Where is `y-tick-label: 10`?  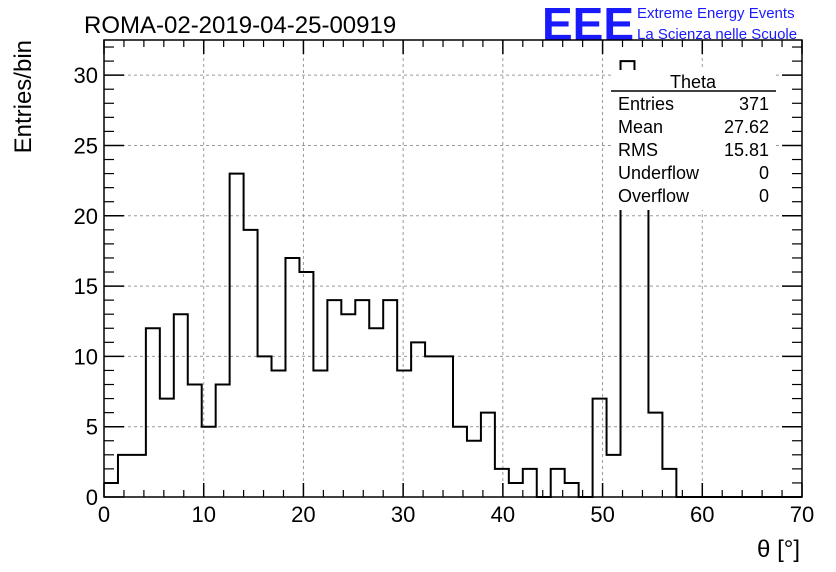 y-tick-label: 10 is located at coordinates (86, 356).